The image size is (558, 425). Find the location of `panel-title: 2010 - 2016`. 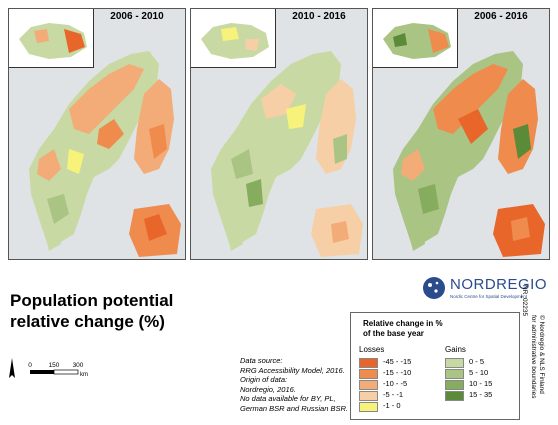

panel-title: 2010 - 2016 is located at coordinates (319, 16).